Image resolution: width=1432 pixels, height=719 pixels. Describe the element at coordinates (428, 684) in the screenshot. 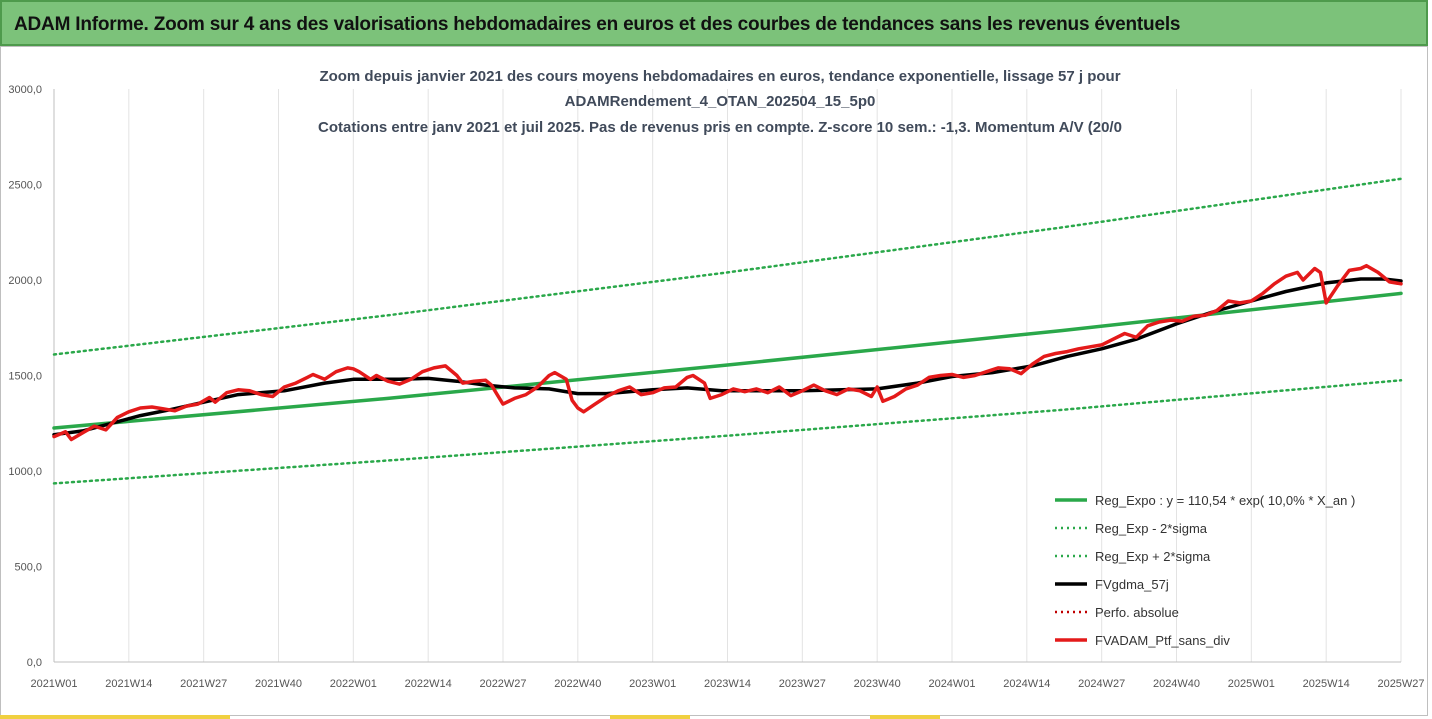

I see `x-tick-label: 2022W14` at that location.